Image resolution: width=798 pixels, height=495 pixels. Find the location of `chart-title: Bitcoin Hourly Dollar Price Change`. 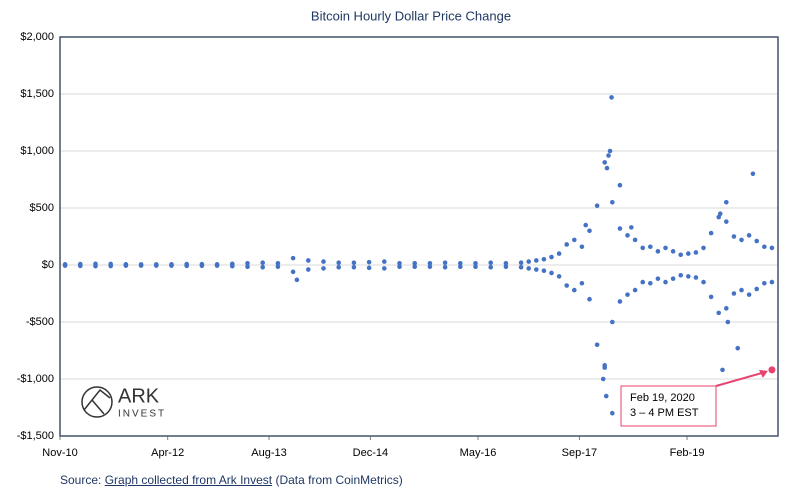

chart-title: Bitcoin Hourly Dollar Price Change is located at coordinates (411, 15).